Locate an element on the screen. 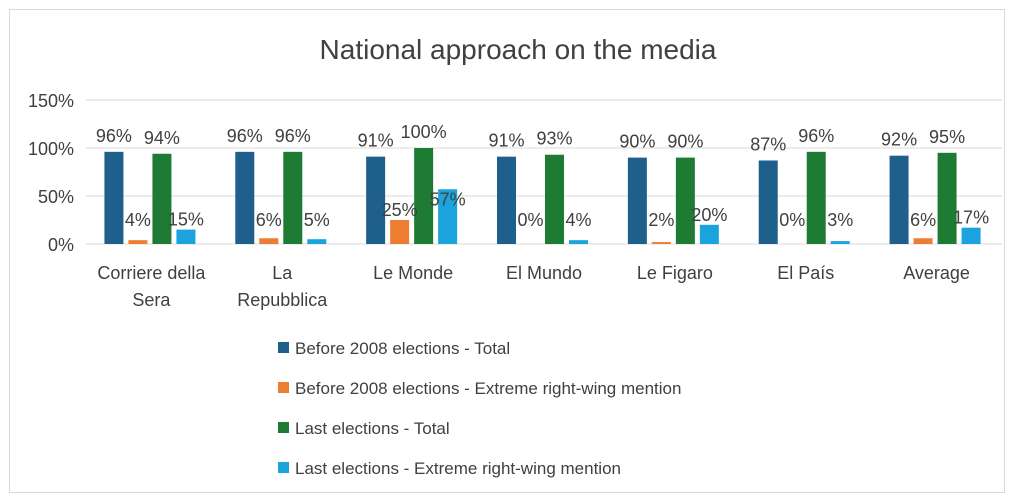 This screenshot has width=1016, height=496. category-label: Corriere della is located at coordinates (151, 273).